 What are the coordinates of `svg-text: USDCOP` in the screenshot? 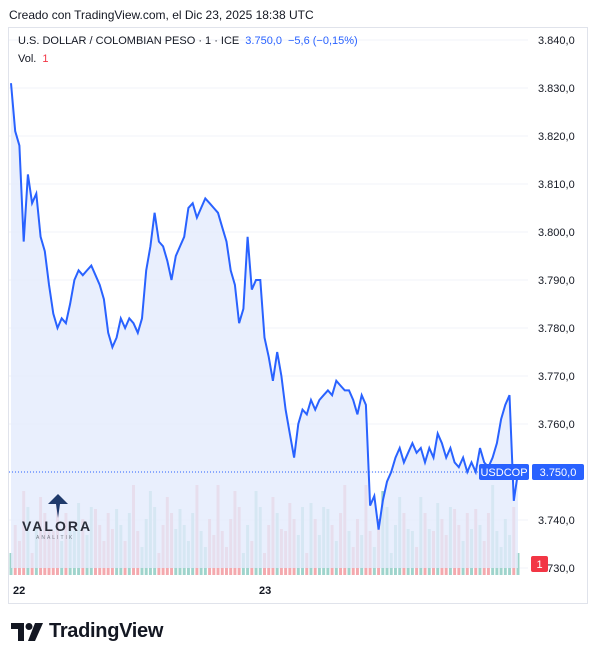 It's located at (503, 473).